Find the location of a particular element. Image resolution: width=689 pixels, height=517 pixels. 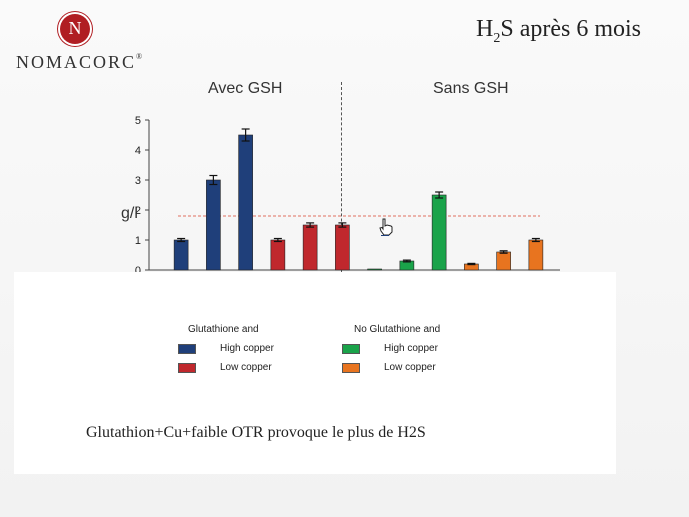

legend-right-high-copper: High copper is located at coordinates (390, 348).